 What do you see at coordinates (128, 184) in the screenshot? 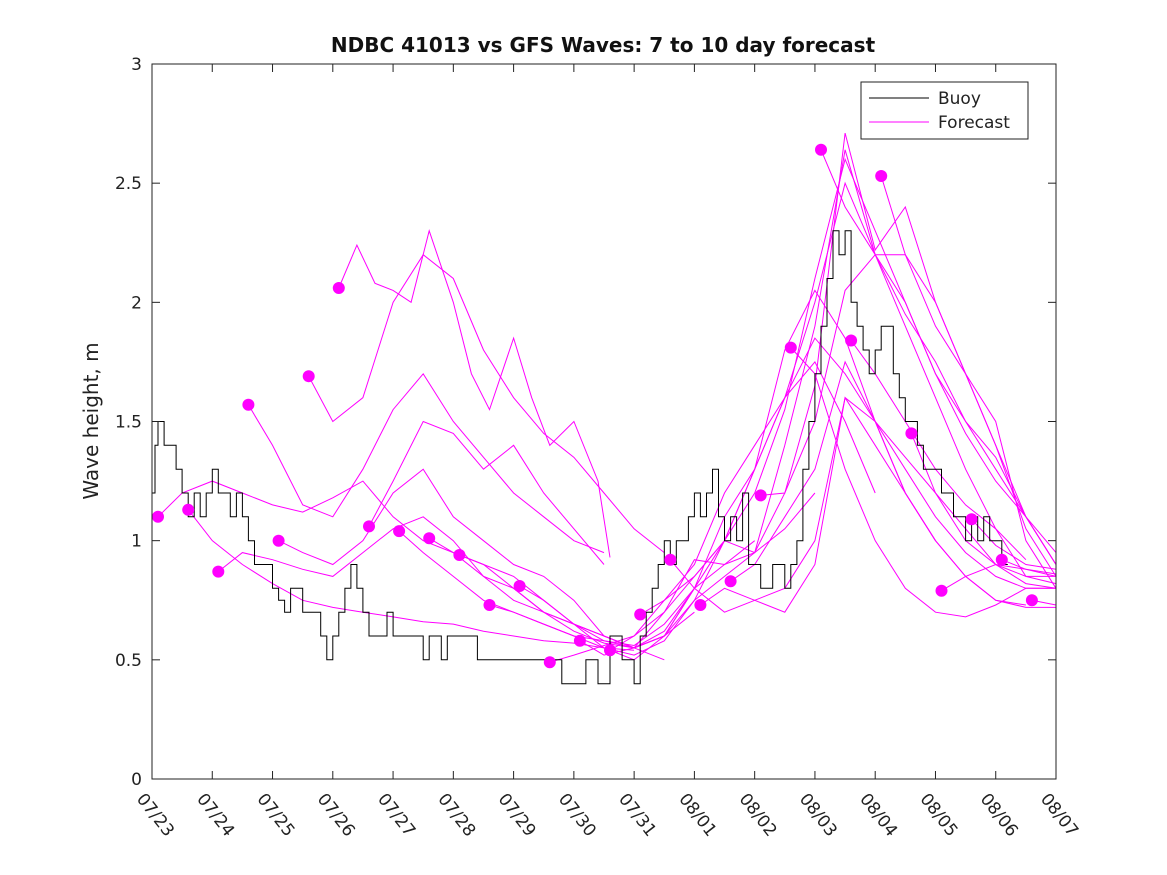
I see `y-tick-label-5: 2.5` at bounding box center [128, 184].